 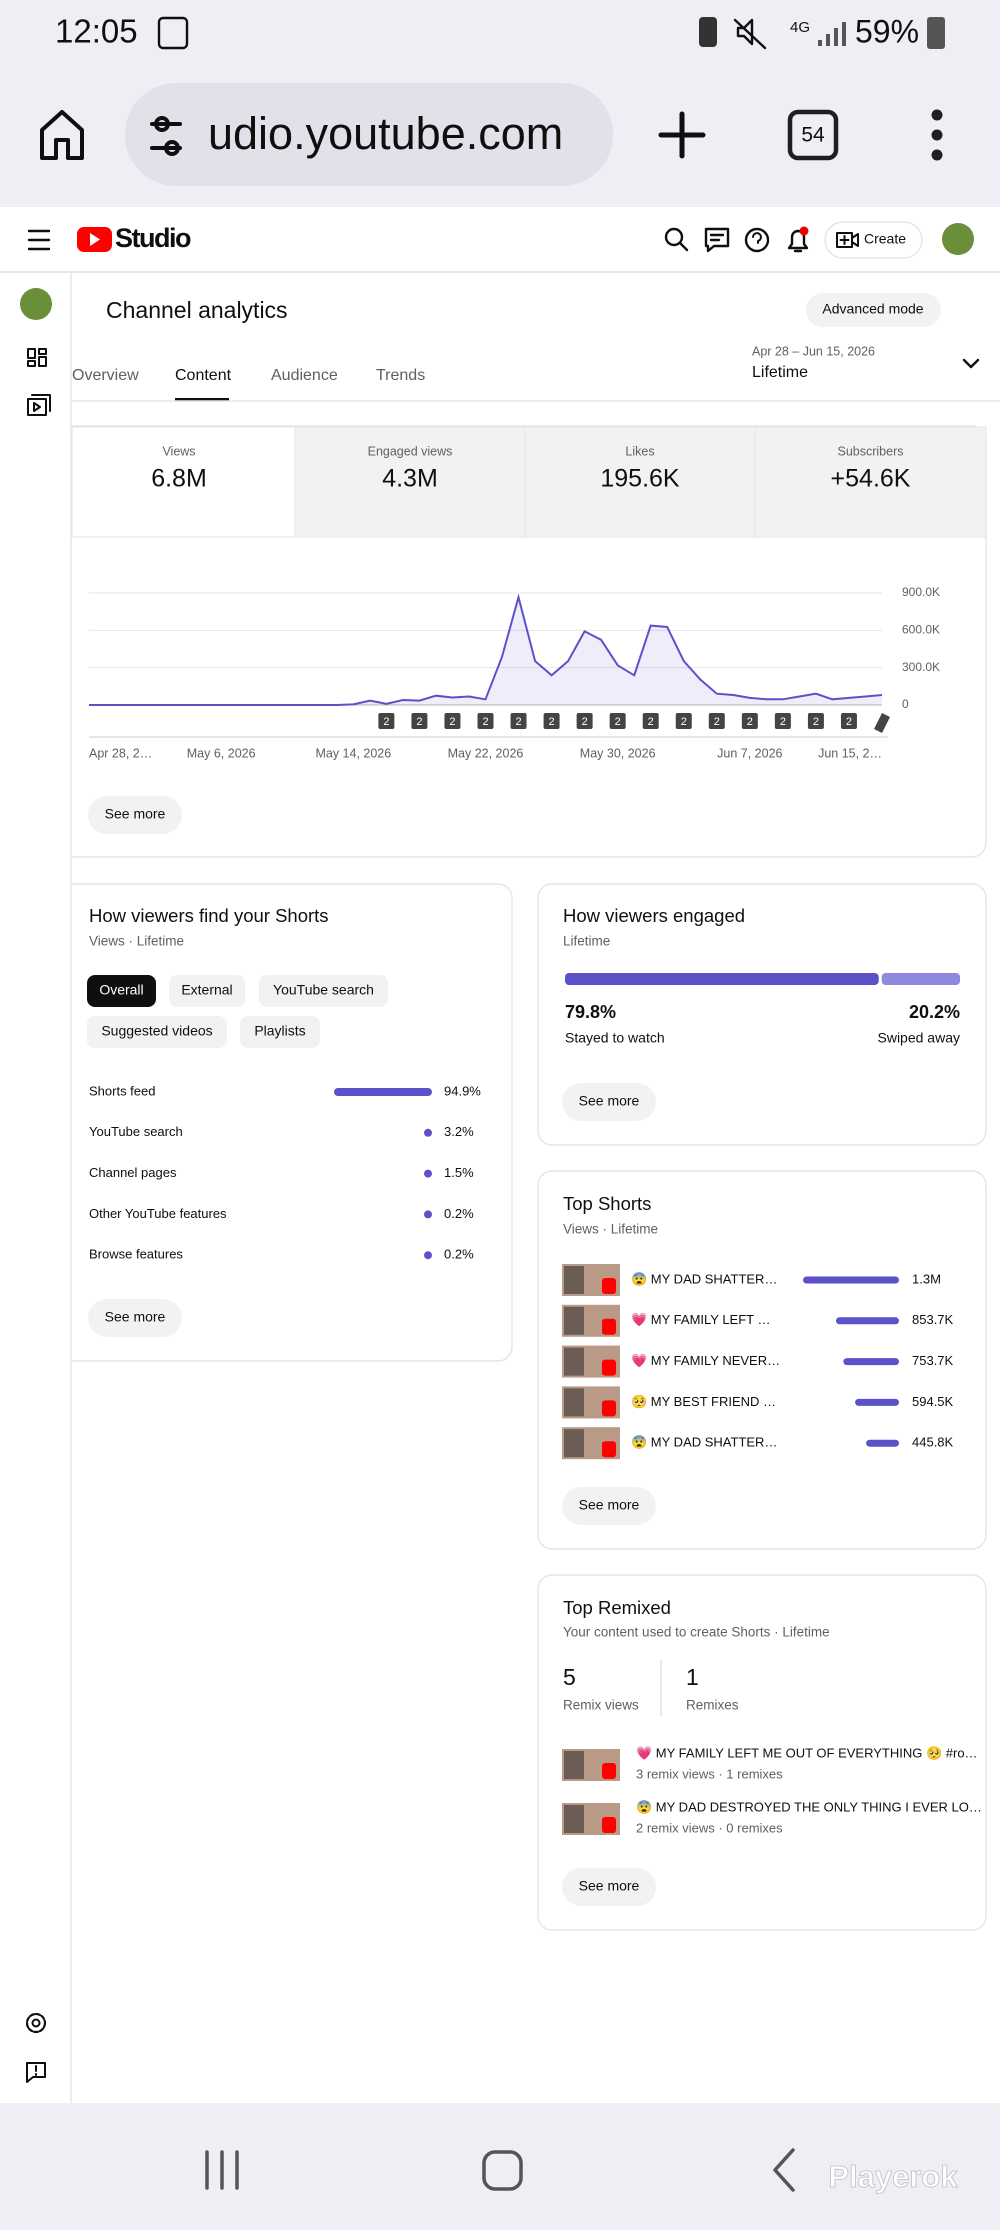 I want to click on filter-chip-label: Playlists, so click(x=279, y=1031).